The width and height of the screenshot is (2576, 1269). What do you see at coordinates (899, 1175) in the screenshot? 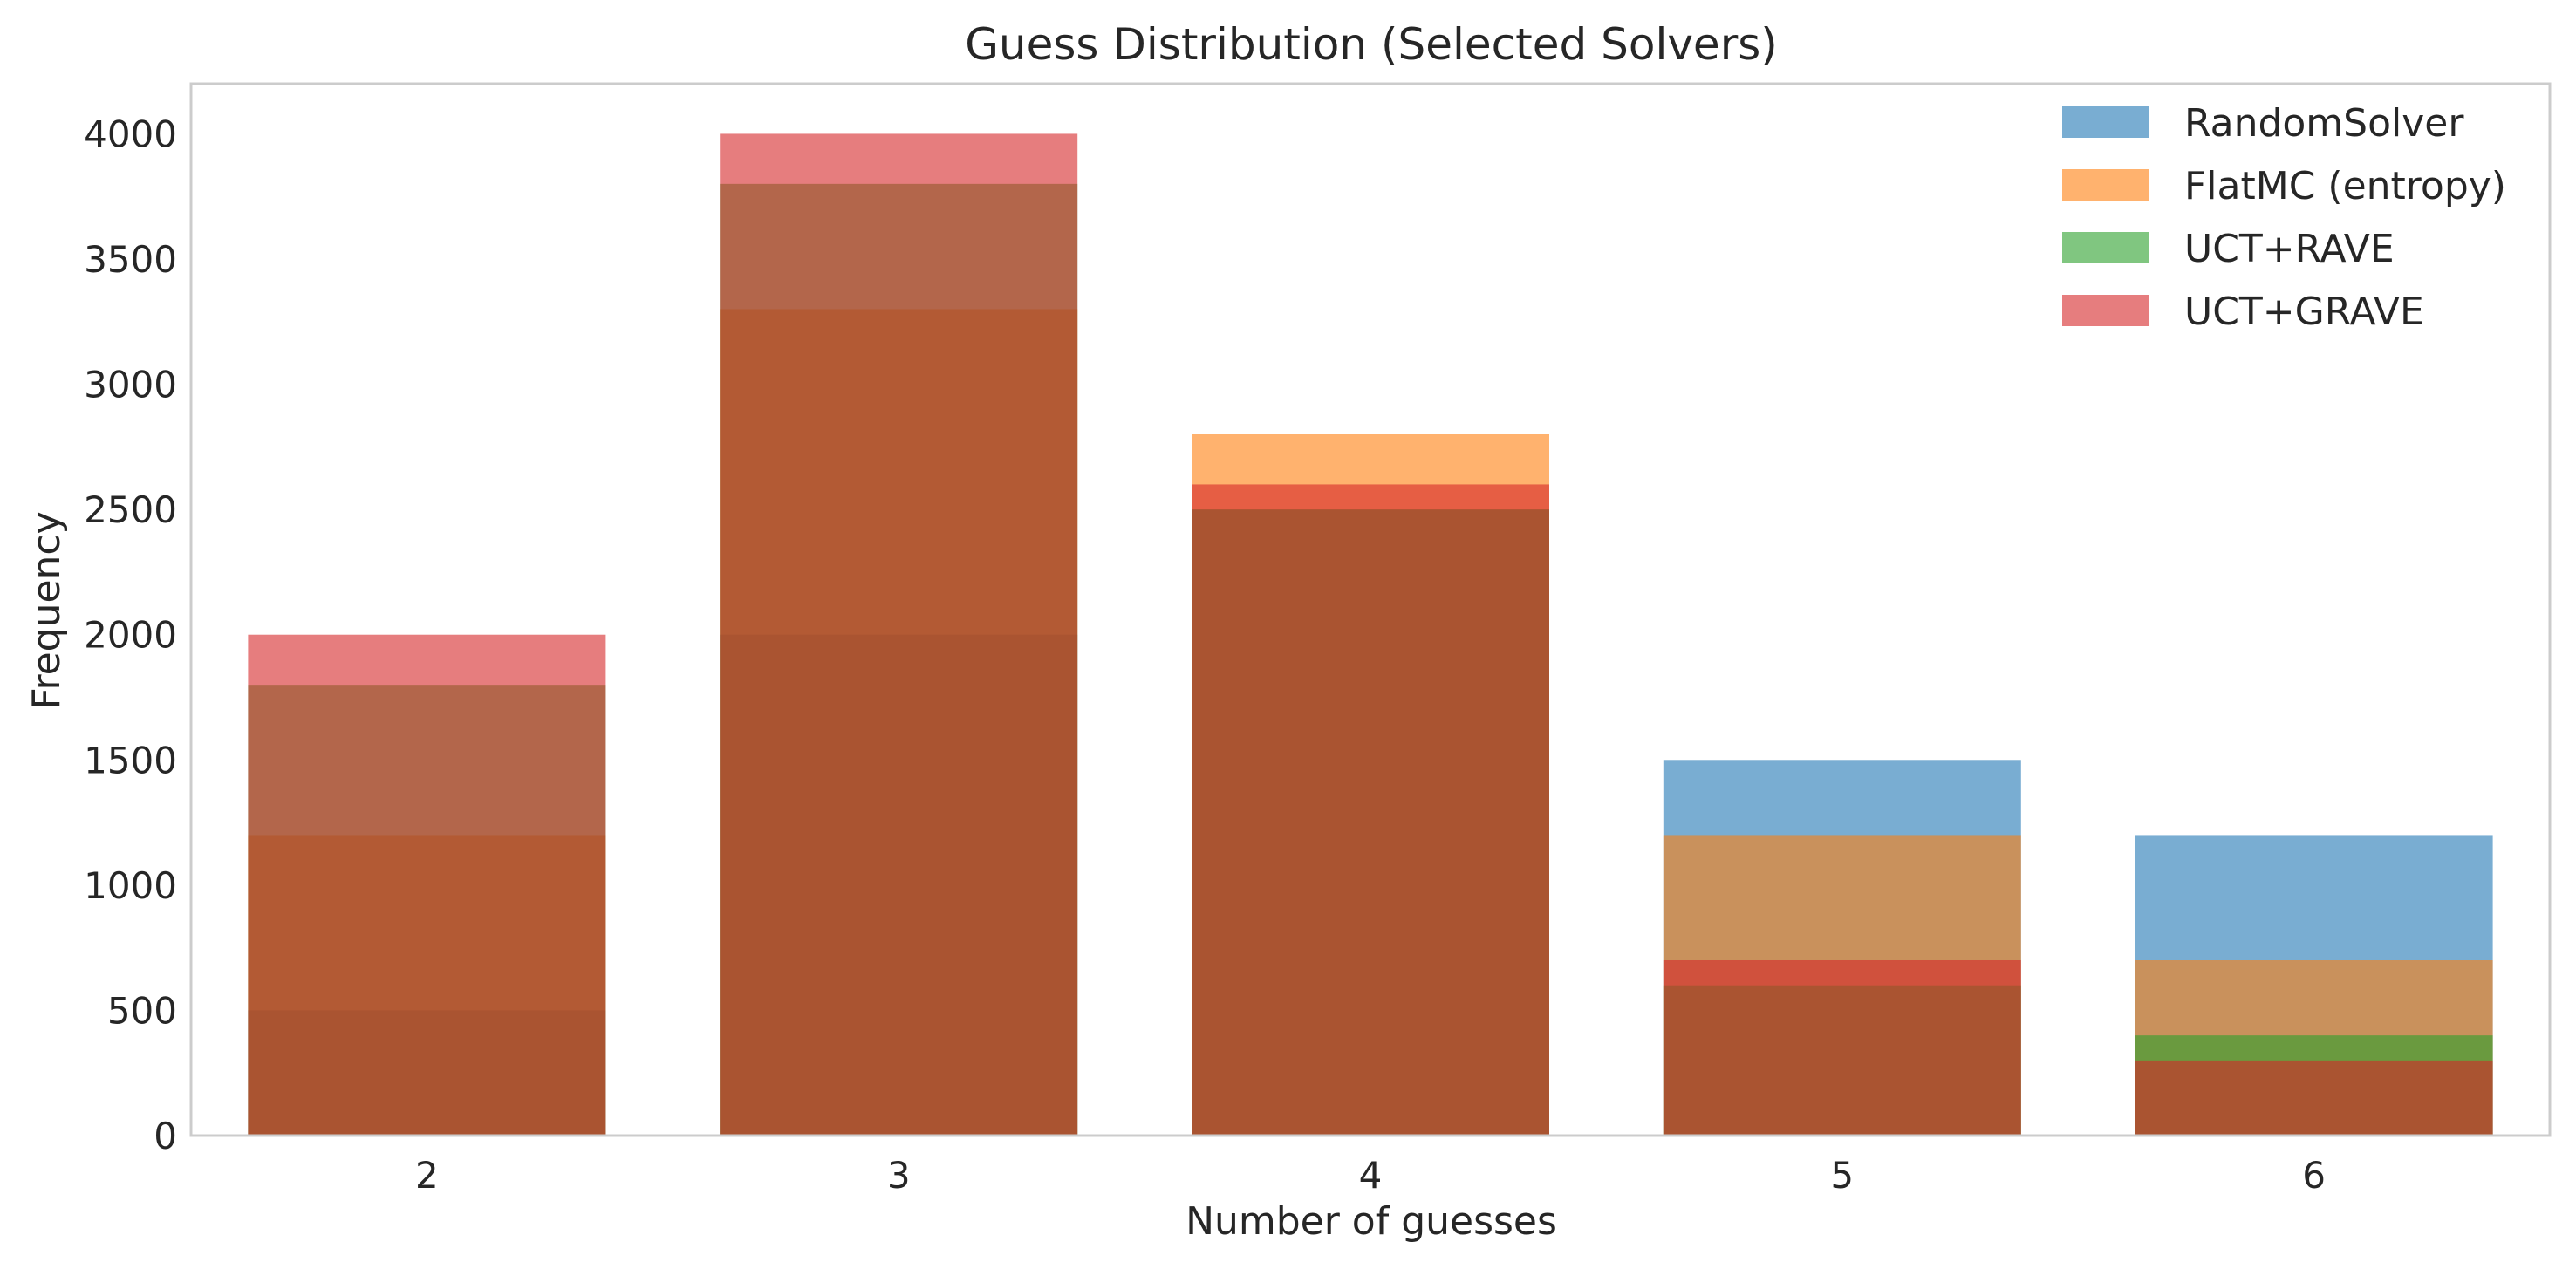
I see `x-tick-label: 3` at bounding box center [899, 1175].